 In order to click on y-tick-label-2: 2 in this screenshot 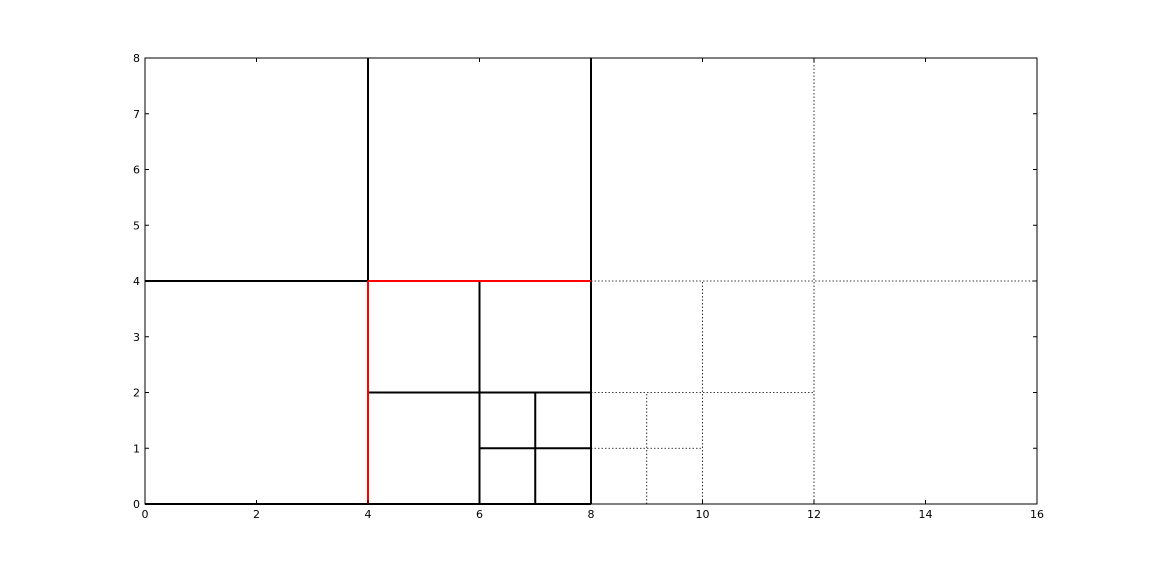, I will do `click(136, 393)`.